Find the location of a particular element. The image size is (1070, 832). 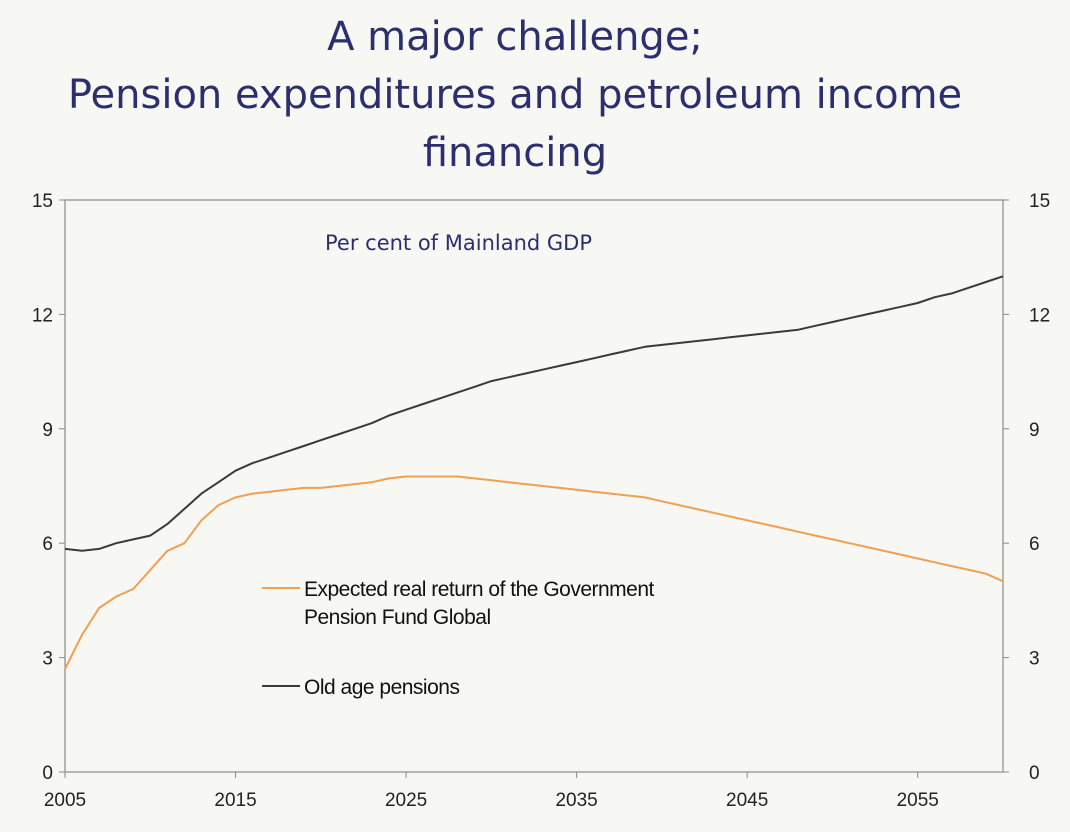

y-tick-label-right: 0 is located at coordinates (1034, 773).